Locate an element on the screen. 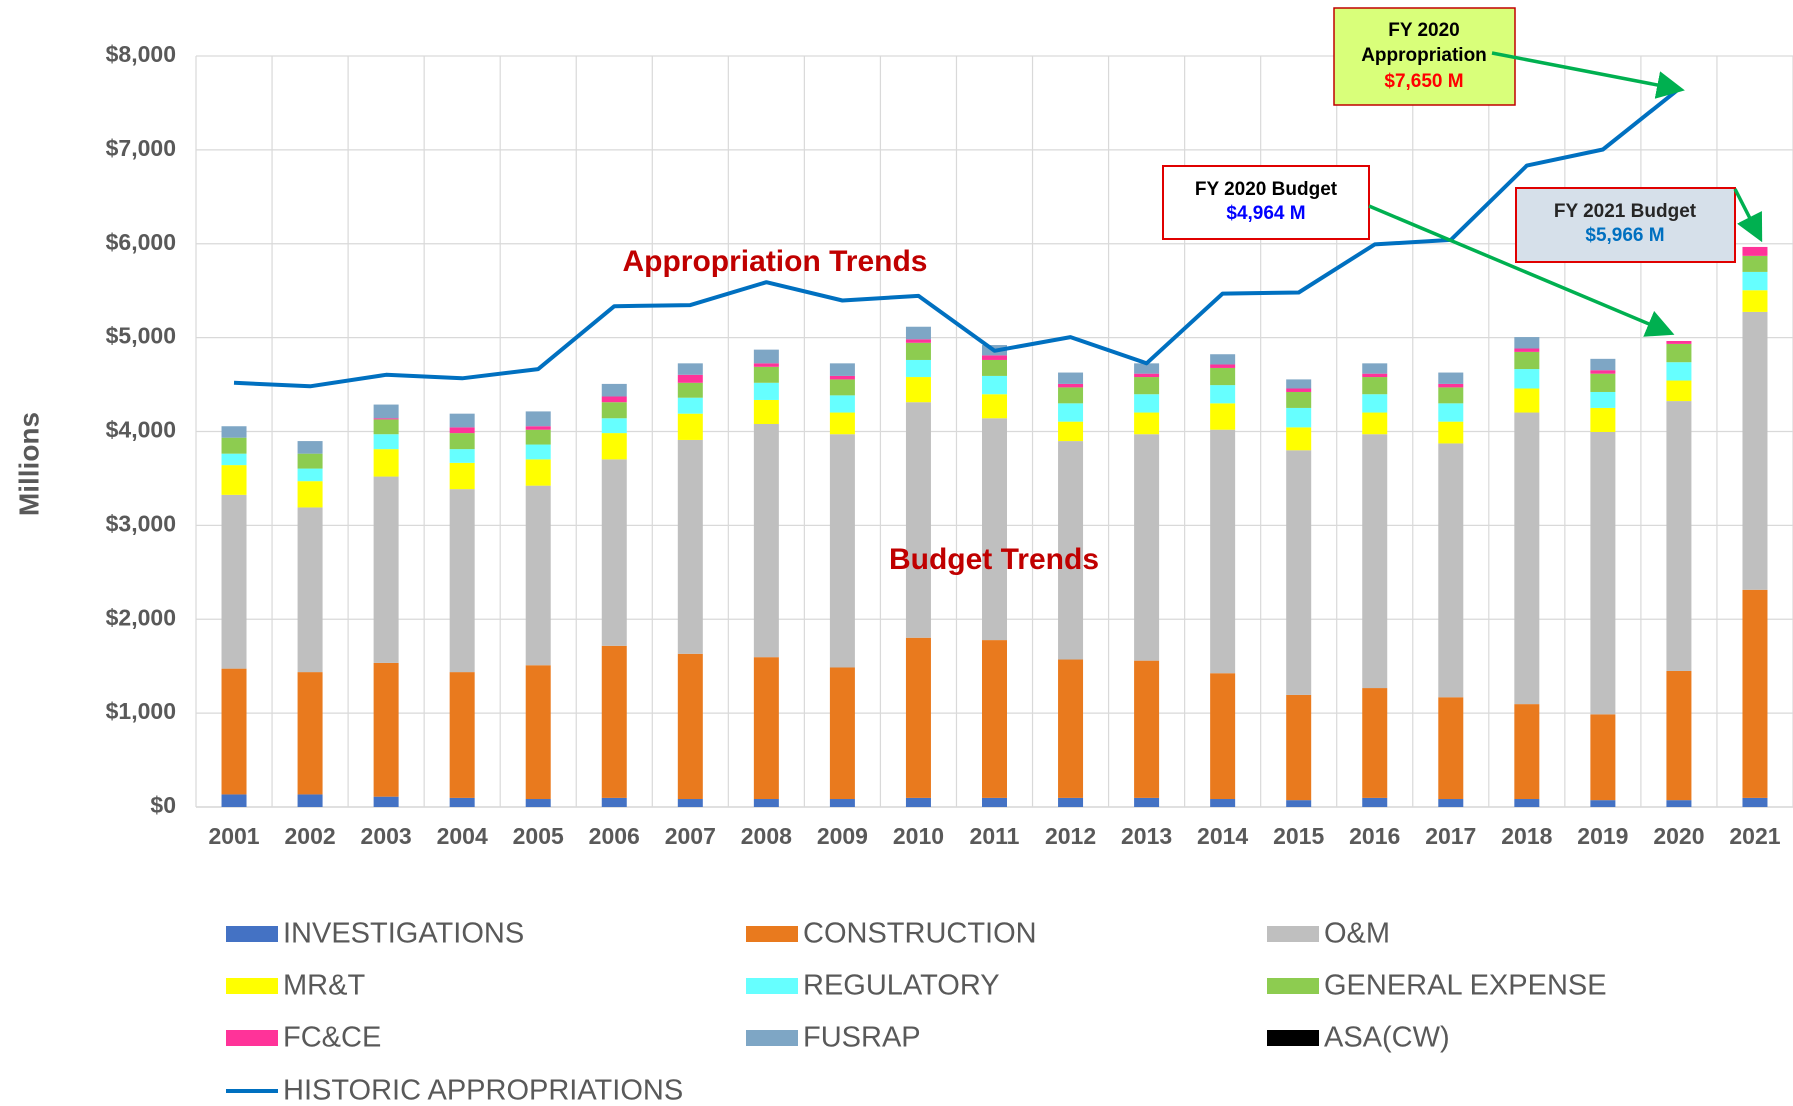 The height and width of the screenshot is (1106, 1793). callout-arrow is located at coordinates (1521, 270).